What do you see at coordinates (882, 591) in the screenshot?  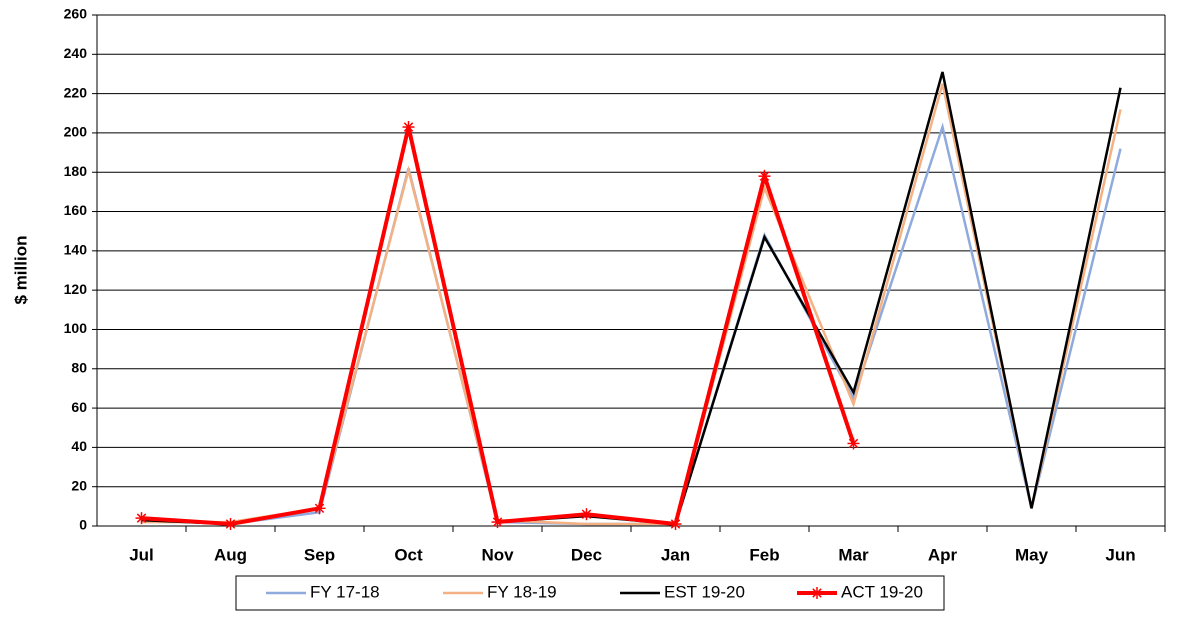 I see `legend-label: ACT 19-20` at bounding box center [882, 591].